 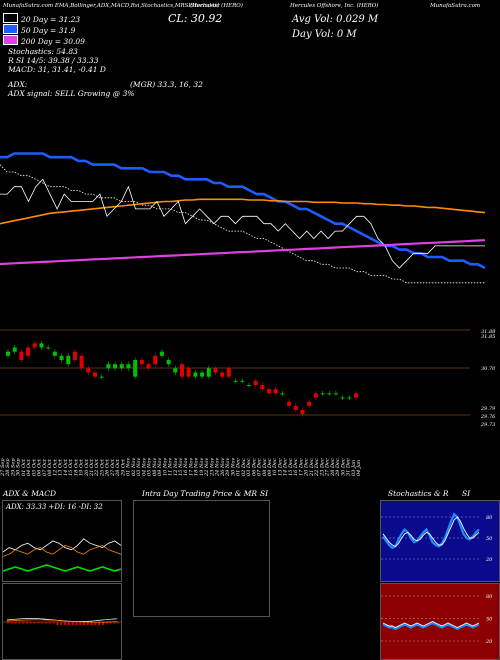 What do you see at coordinates (334, 6) in the screenshot?
I see `header-company: Hercules Offshore, Inc. (HERO)` at bounding box center [334, 6].